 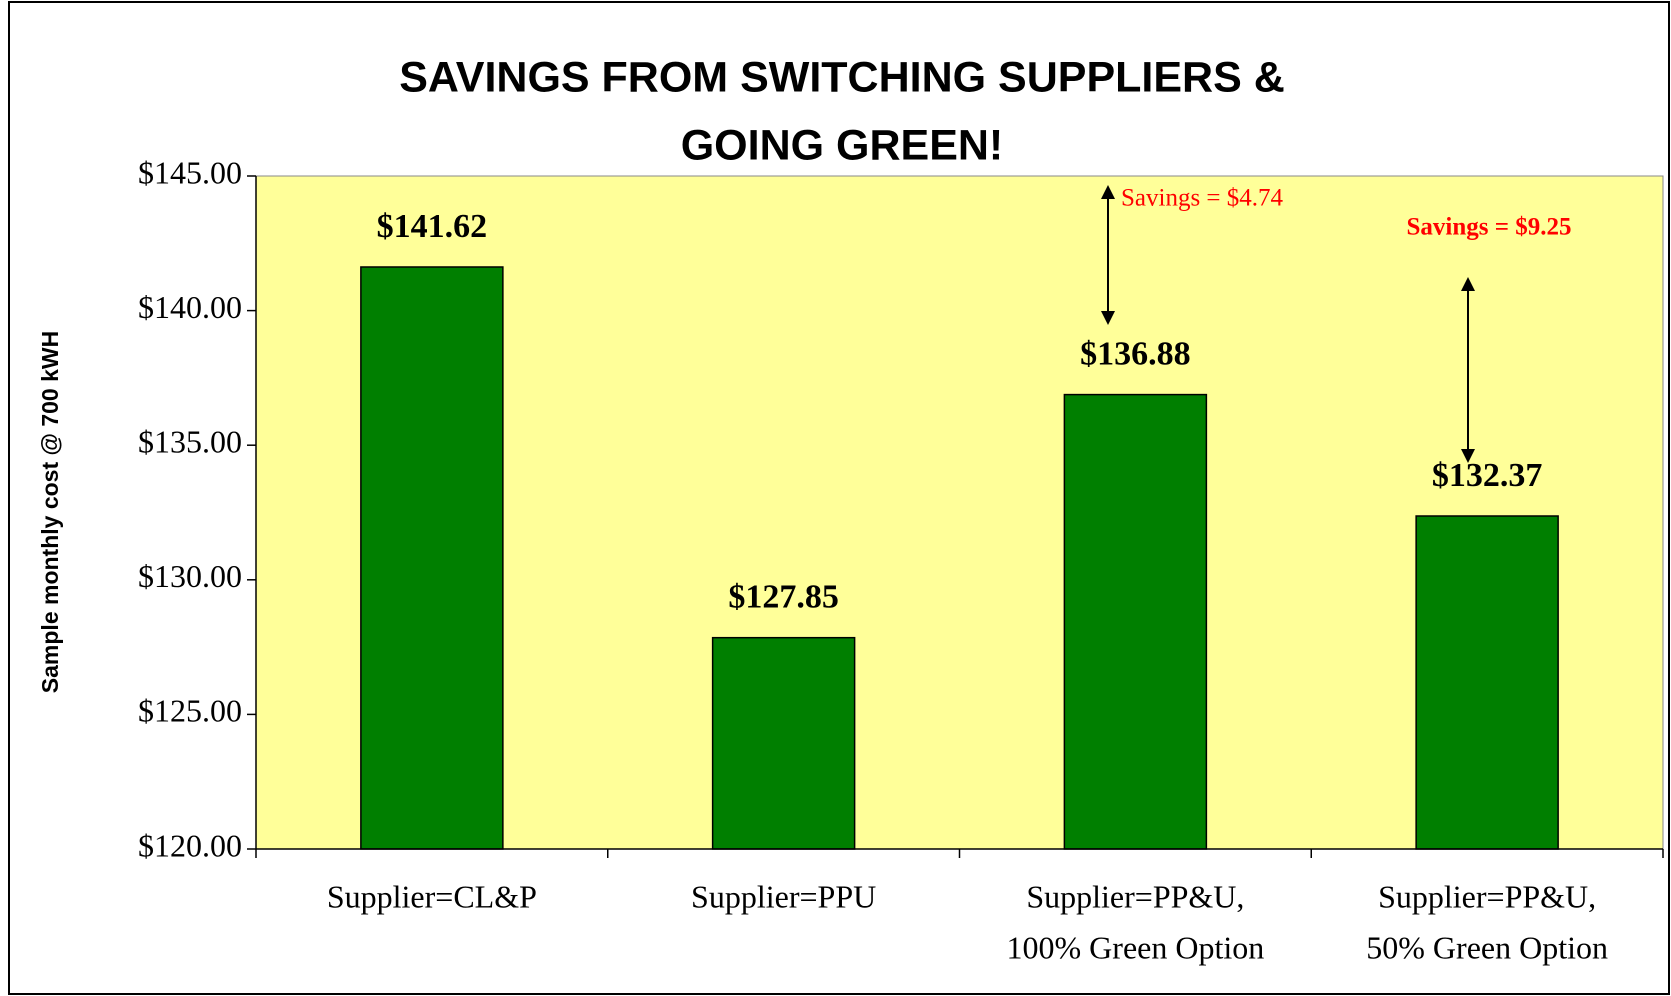 What do you see at coordinates (190, 442) in the screenshot?
I see `y-tick-label: $135.00` at bounding box center [190, 442].